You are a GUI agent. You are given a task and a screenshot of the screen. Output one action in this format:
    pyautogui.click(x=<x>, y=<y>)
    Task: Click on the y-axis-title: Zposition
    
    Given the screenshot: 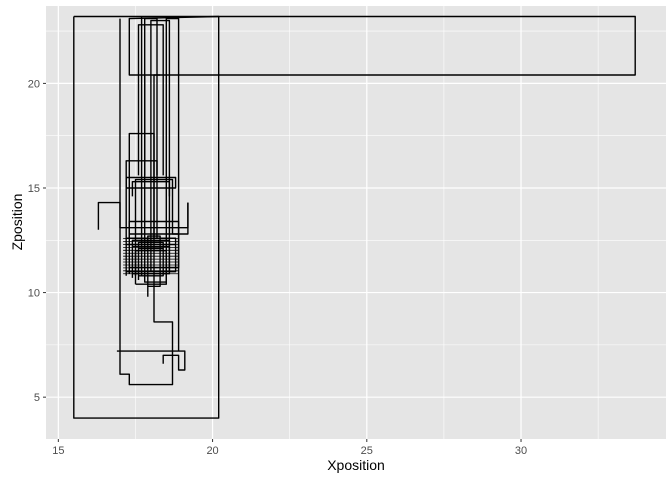 What is the action you would take?
    pyautogui.click(x=17, y=222)
    